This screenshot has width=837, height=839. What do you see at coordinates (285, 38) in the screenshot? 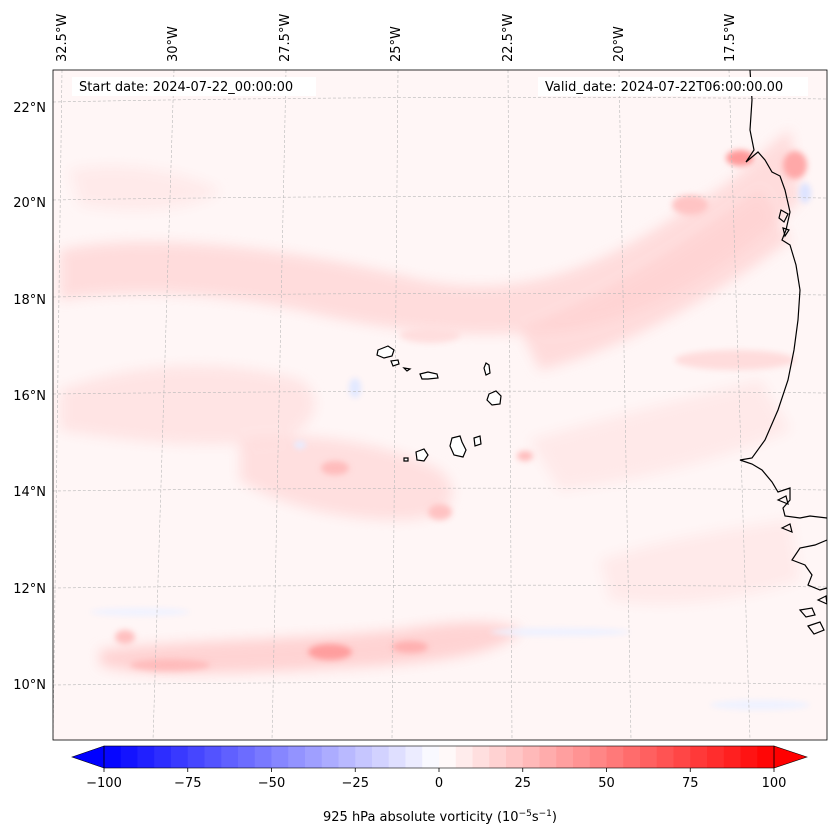
I see `lon-label-27-5w: 27.5°W` at bounding box center [285, 38].